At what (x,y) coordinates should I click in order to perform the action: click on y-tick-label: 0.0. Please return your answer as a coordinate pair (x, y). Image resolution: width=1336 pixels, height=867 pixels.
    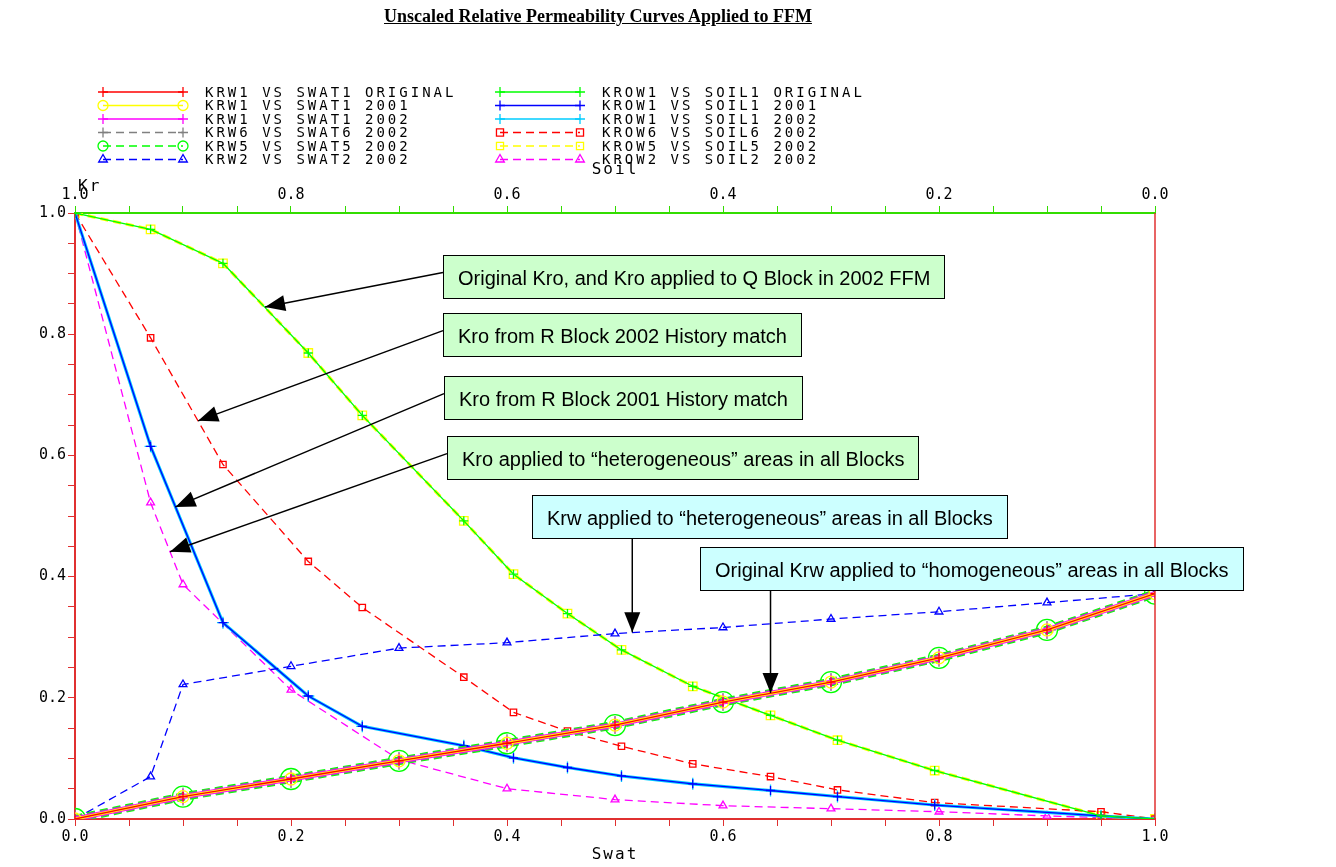
    Looking at the image, I should click on (52, 817).